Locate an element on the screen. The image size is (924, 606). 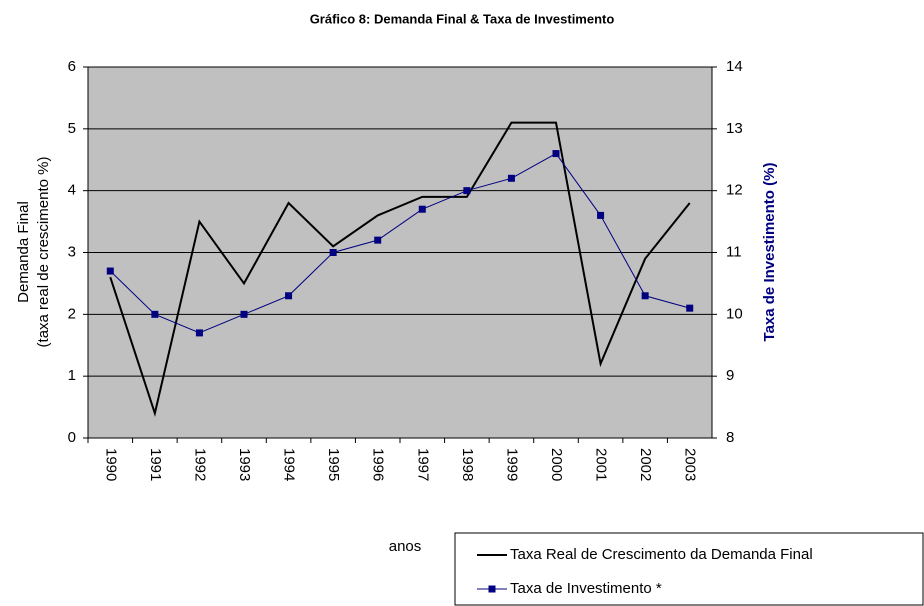
x-tick-label: 1998 is located at coordinates (467, 464).